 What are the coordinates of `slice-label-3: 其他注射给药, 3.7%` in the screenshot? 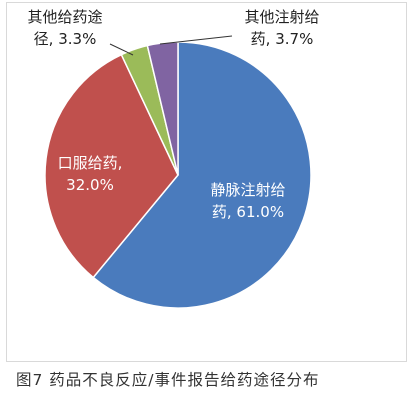 It's located at (281, 28).